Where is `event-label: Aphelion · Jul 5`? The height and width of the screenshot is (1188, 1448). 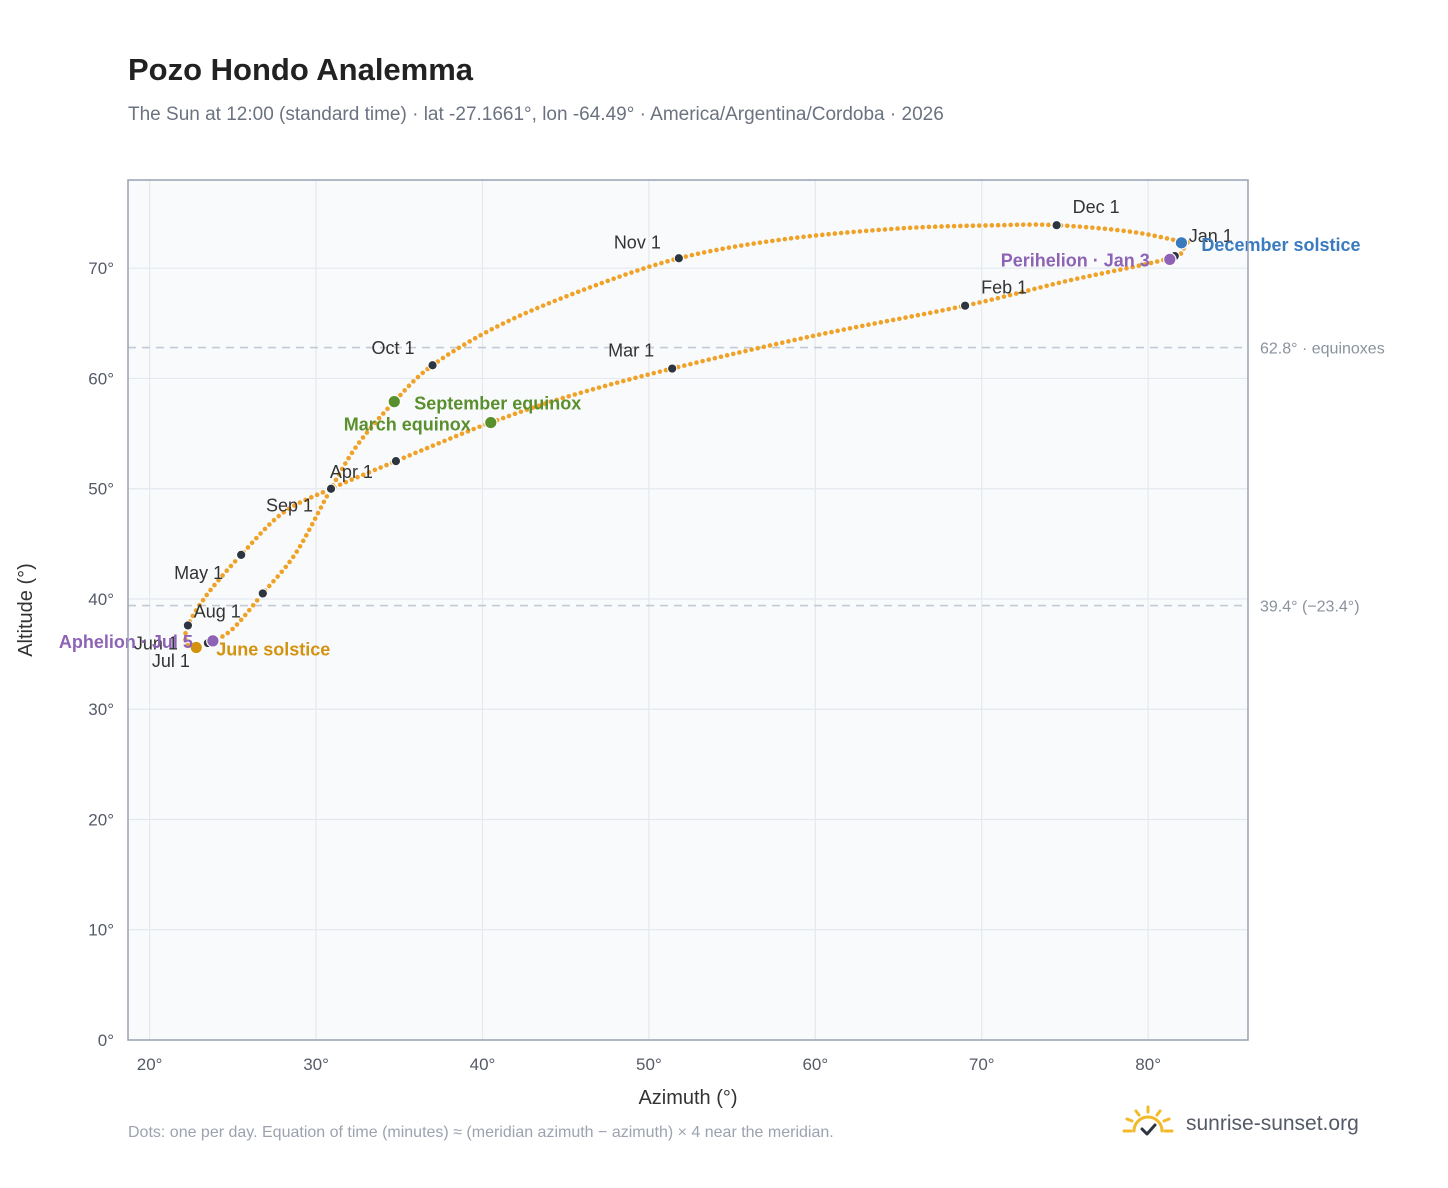 event-label: Aphelion · Jul 5 is located at coordinates (126, 642).